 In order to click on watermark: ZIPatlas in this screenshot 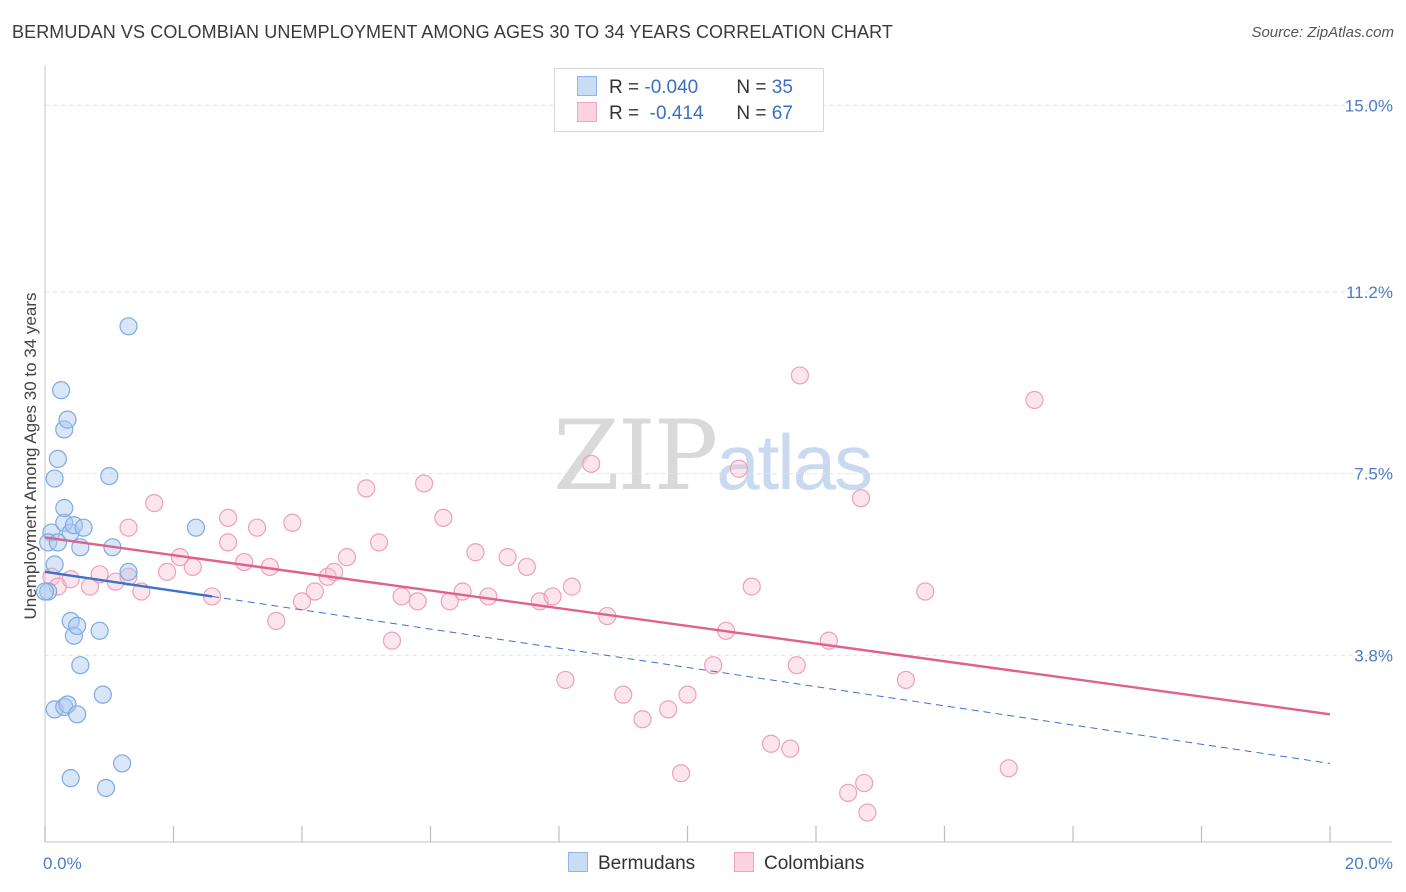, I will do `click(713, 456)`.